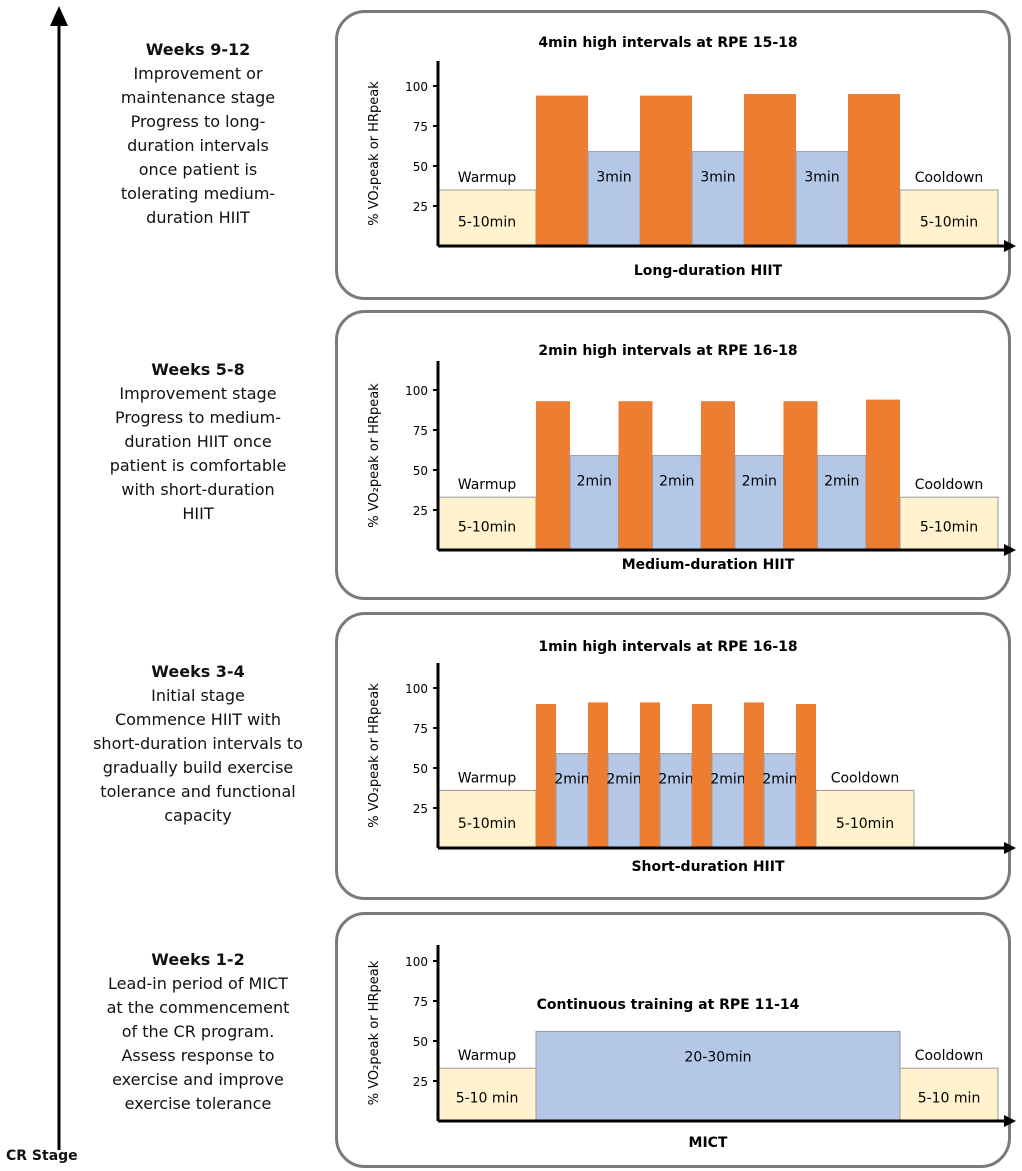 This screenshot has height=1171, width=1022. Describe the element at coordinates (59, 16) in the screenshot. I see `arrow-head-icon` at that location.